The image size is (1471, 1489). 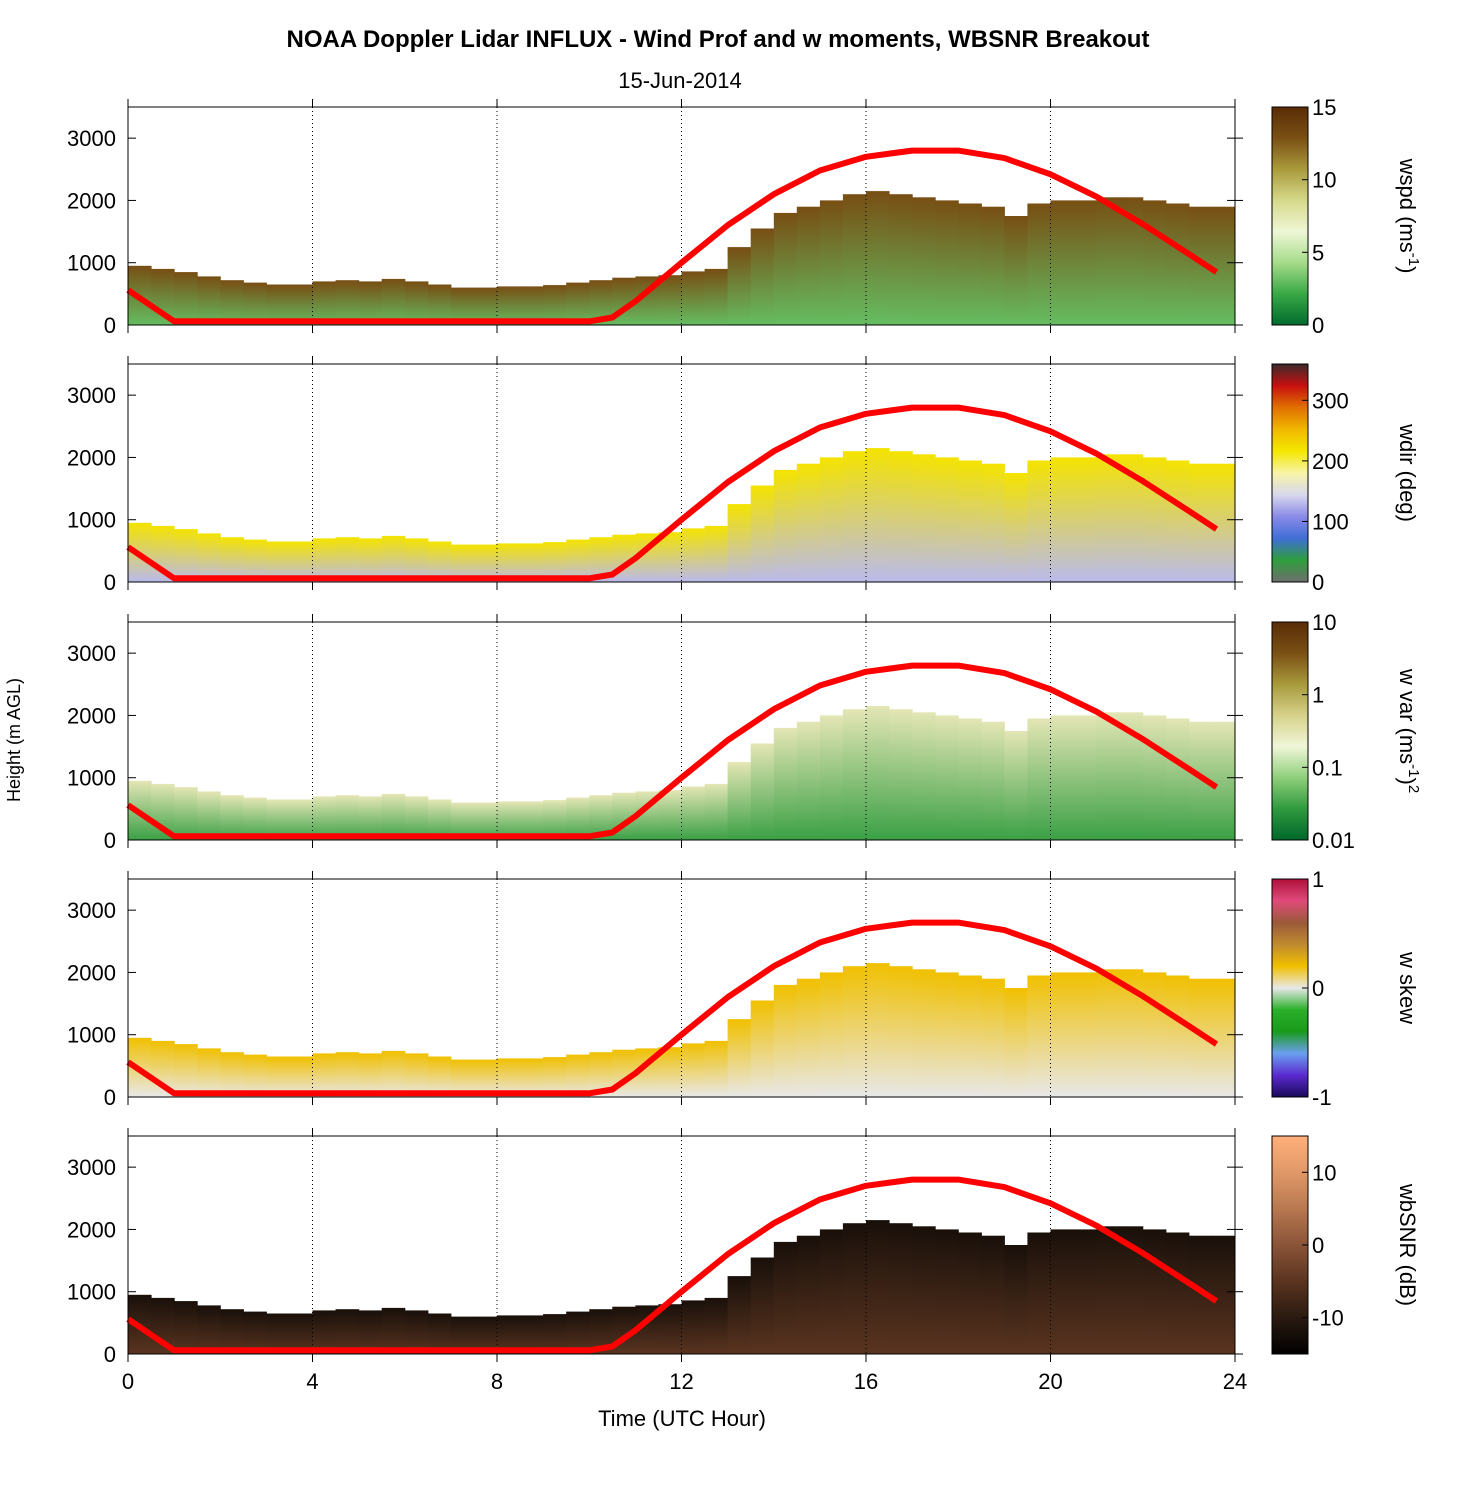 What do you see at coordinates (1330, 461) in the screenshot?
I see `colorbar-tick-label: 200` at bounding box center [1330, 461].